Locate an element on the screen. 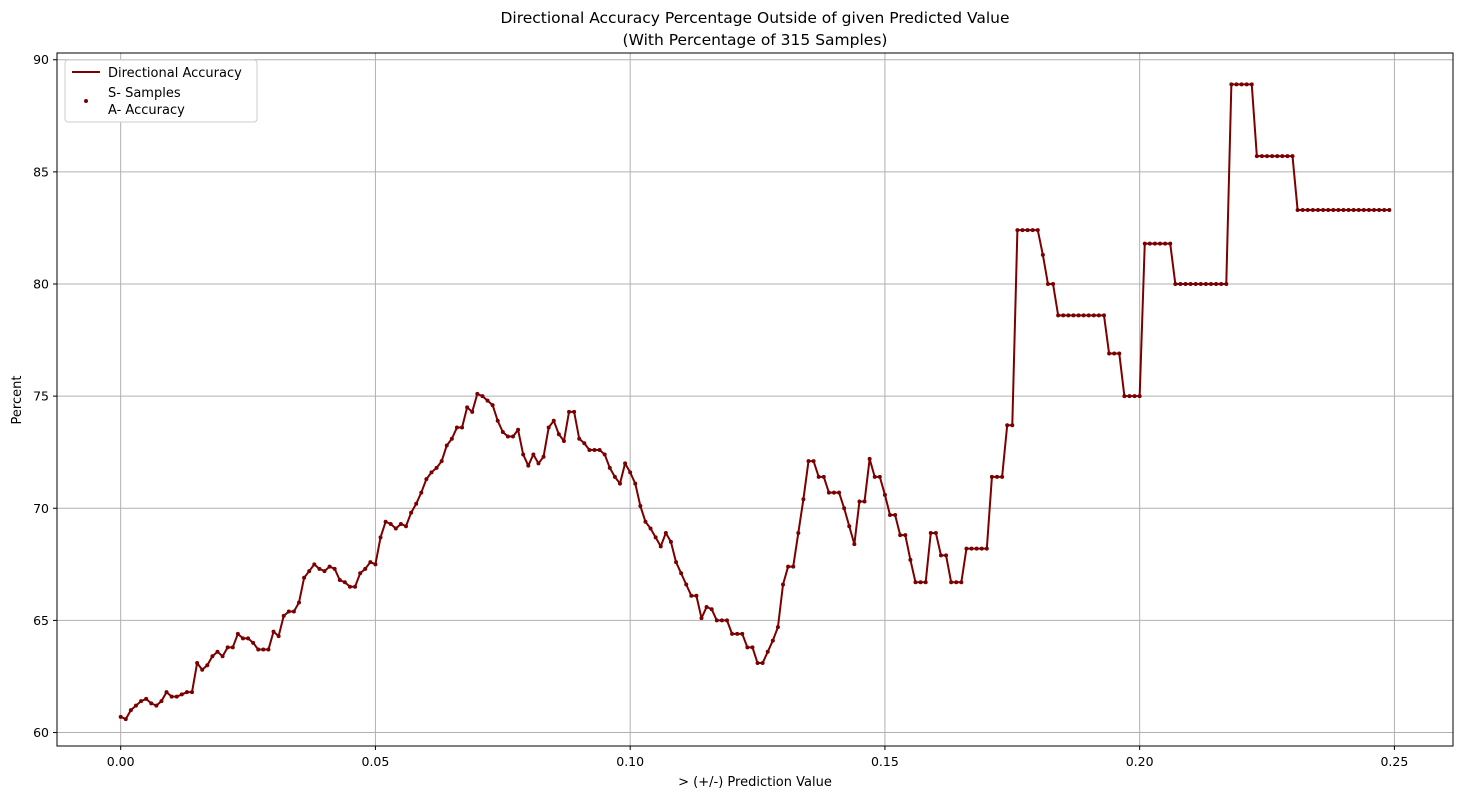 The width and height of the screenshot is (1461, 799). x-tick-label: 0.10 is located at coordinates (630, 761).